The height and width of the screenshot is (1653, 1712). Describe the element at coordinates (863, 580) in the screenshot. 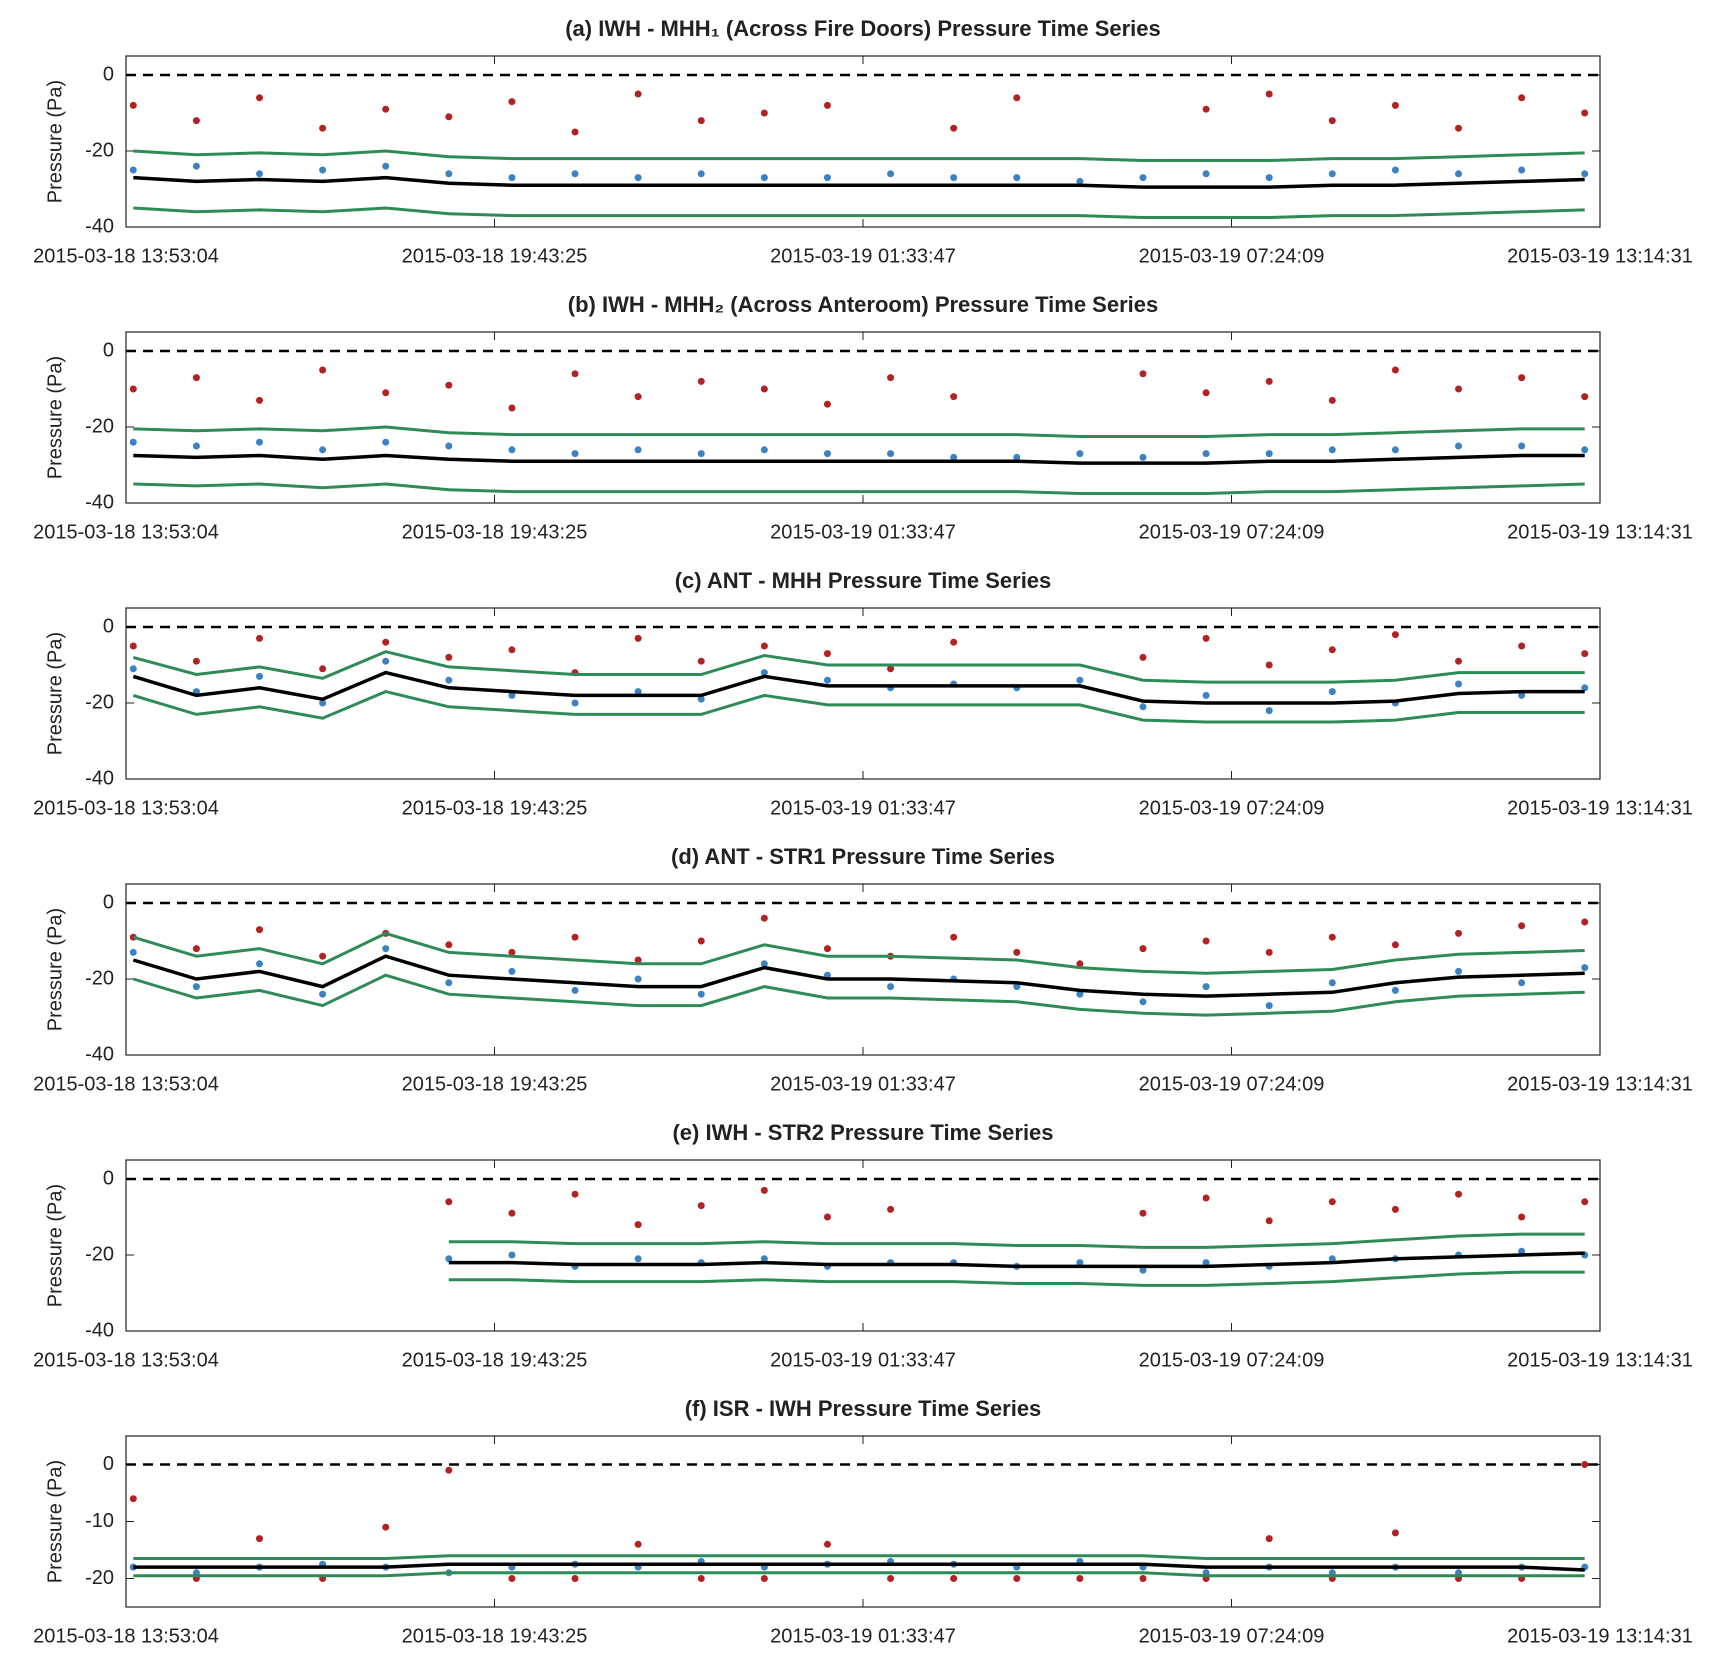

I see `chart-title: (c) ANT - MHH Pressure Time Series` at that location.